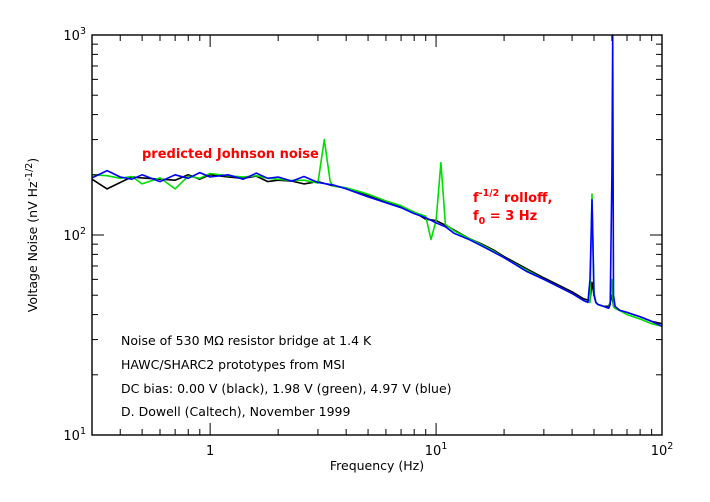 The width and height of the screenshot is (710, 502). Describe the element at coordinates (512, 197) in the screenshot. I see `rolloff-annotation: f-1/2 rolloff,` at that location.